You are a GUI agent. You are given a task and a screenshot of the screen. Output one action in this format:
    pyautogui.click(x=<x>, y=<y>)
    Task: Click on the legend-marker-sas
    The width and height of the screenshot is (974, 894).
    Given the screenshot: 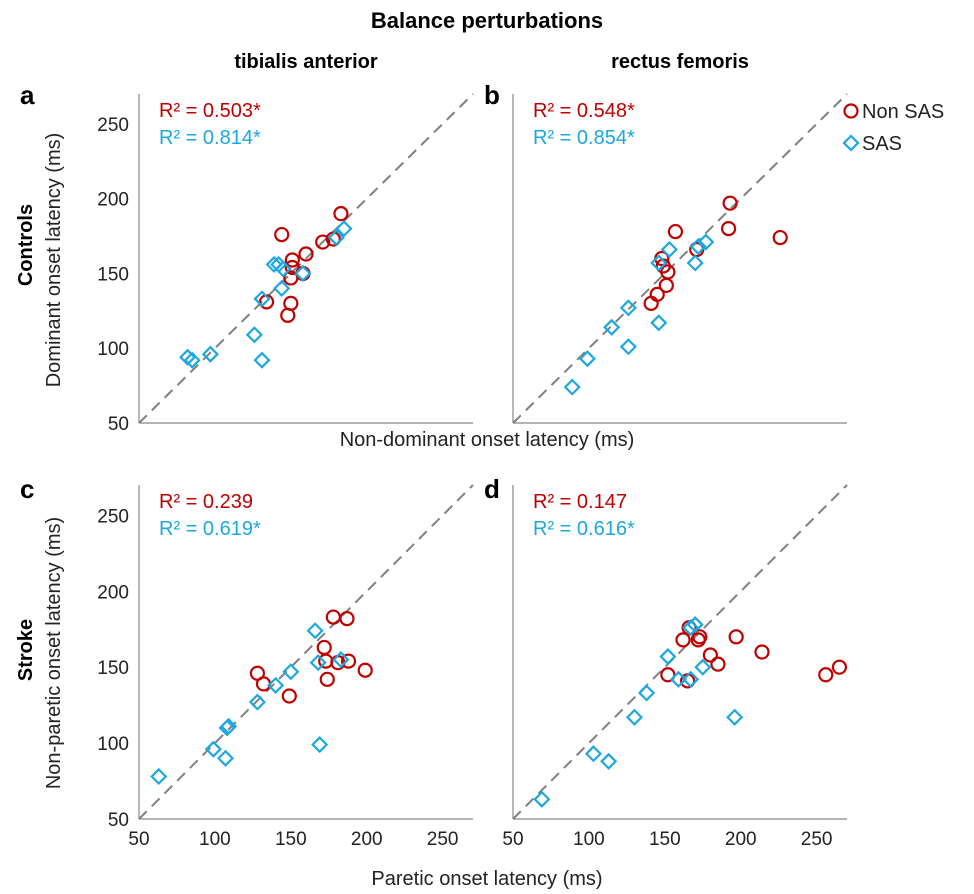 What is the action you would take?
    pyautogui.click(x=851, y=143)
    